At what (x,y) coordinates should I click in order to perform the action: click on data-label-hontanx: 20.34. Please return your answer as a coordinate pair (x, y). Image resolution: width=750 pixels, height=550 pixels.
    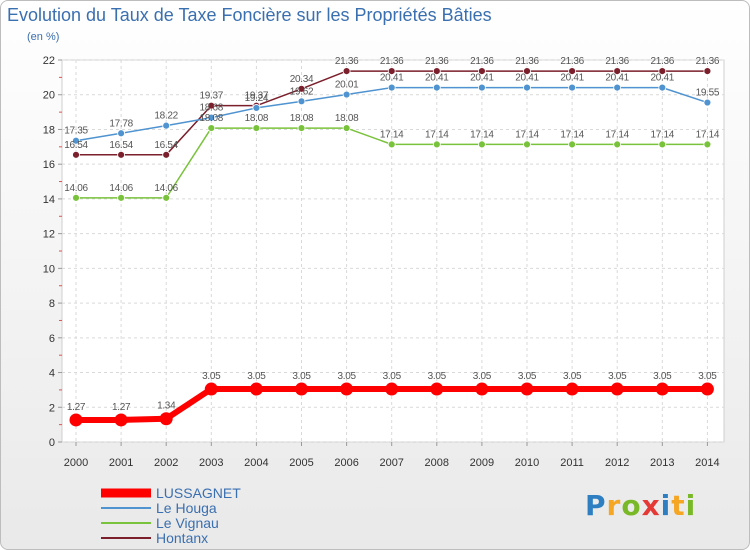
    Looking at the image, I should click on (302, 79).